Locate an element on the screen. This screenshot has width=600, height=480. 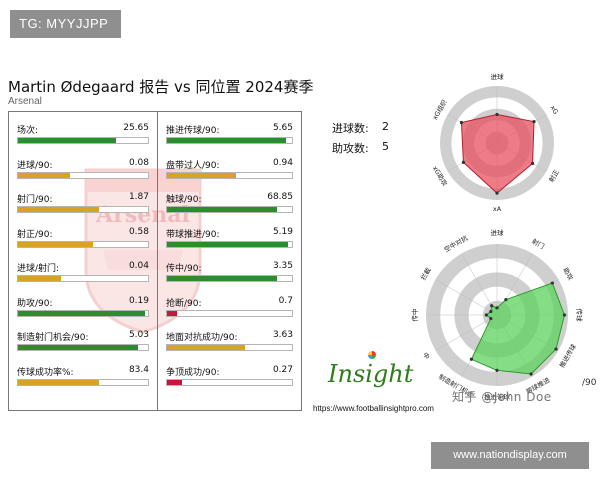
team-subtitle: Arsenal is located at coordinates (25, 101).